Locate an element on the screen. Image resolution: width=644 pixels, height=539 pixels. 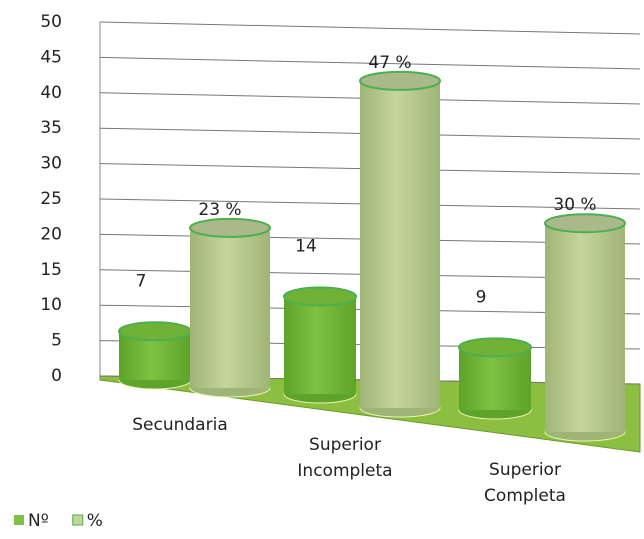
value-label: 14 is located at coordinates (306, 247).